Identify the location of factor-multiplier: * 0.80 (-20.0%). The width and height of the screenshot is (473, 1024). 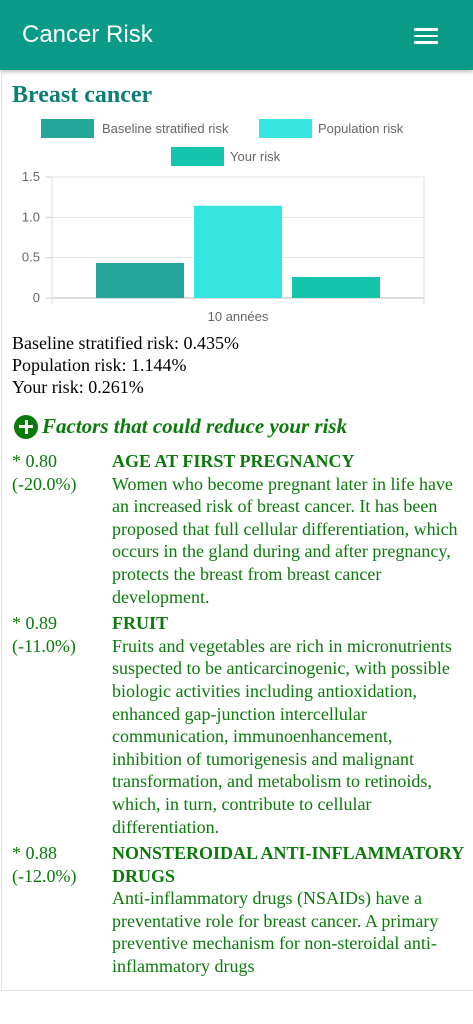
(62, 529).